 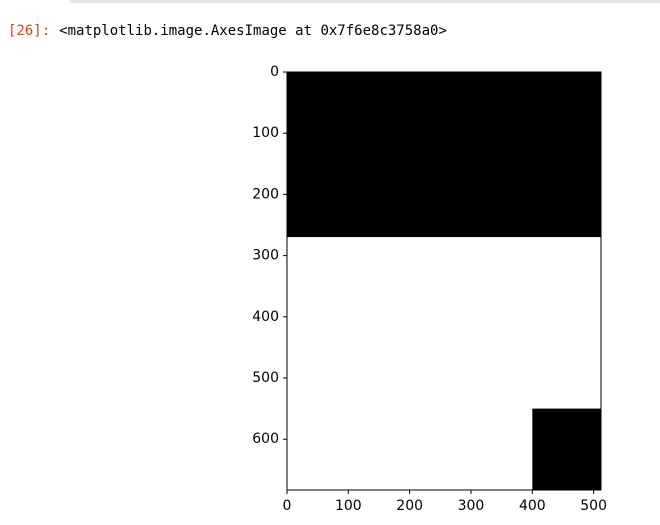 What do you see at coordinates (265, 256) in the screenshot?
I see `y-tick-label: 300` at bounding box center [265, 256].